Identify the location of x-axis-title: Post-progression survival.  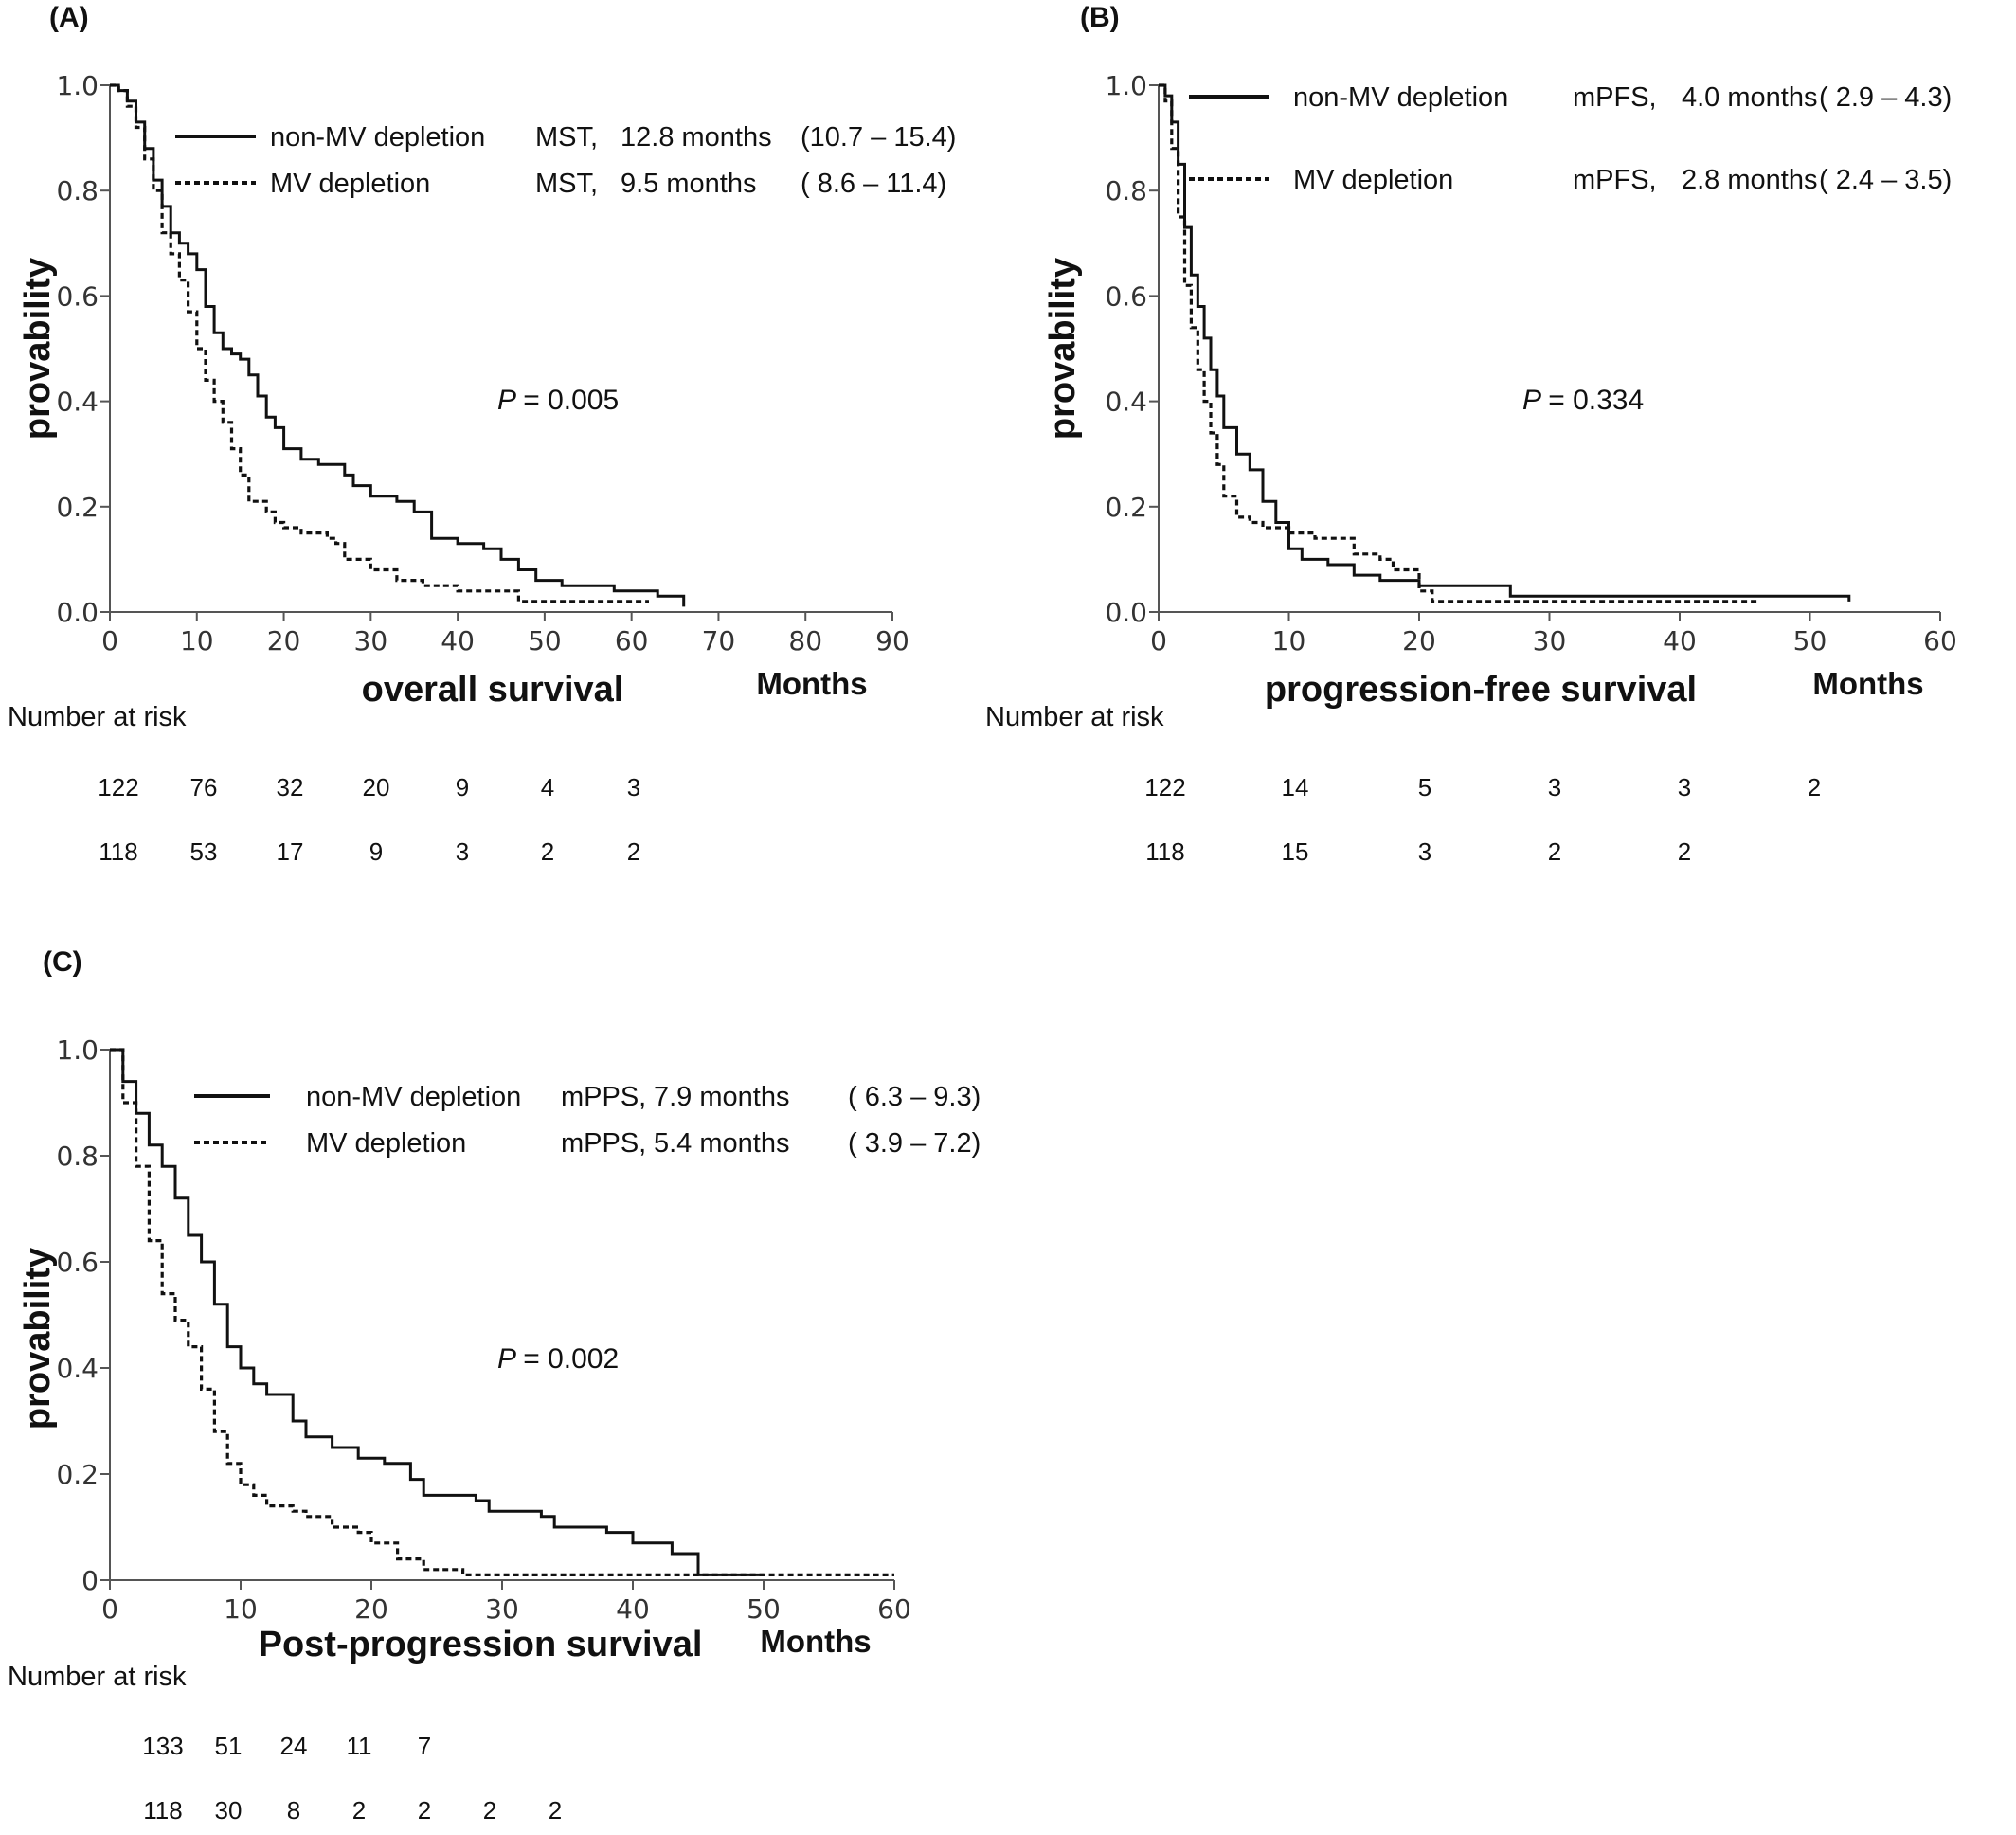
(481, 1644).